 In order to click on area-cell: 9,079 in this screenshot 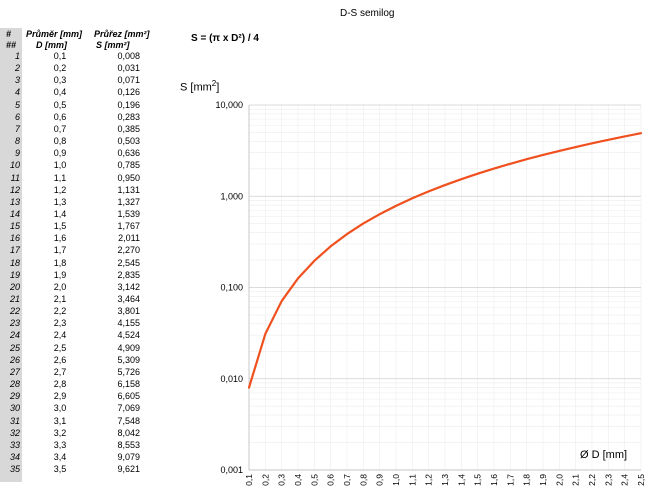, I will do `click(128, 456)`.